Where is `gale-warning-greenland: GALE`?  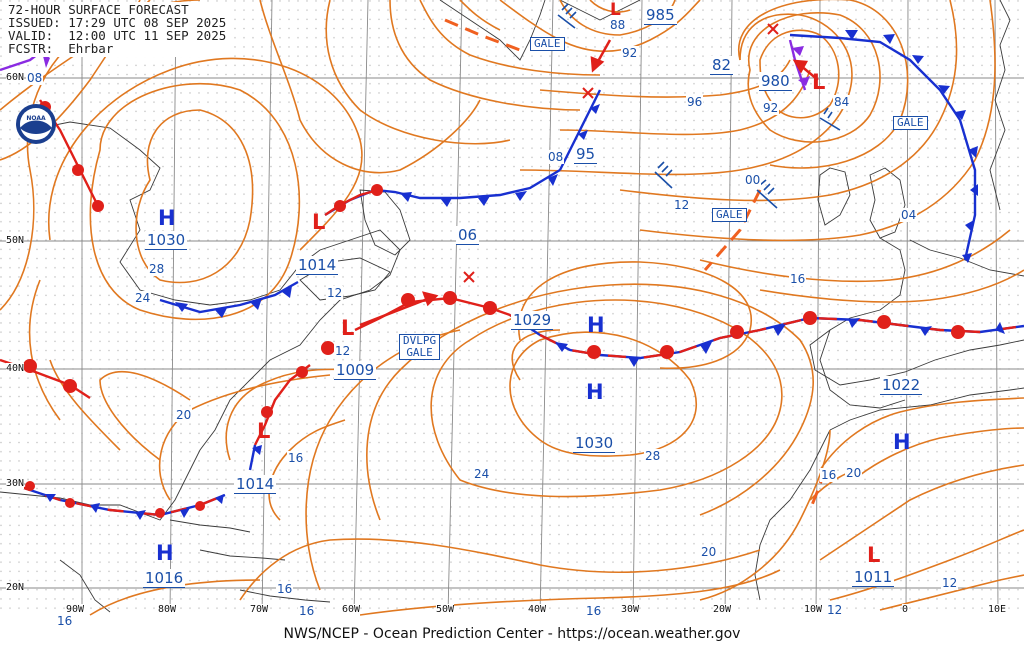
gale-warning-greenland: GALE is located at coordinates (547, 44).